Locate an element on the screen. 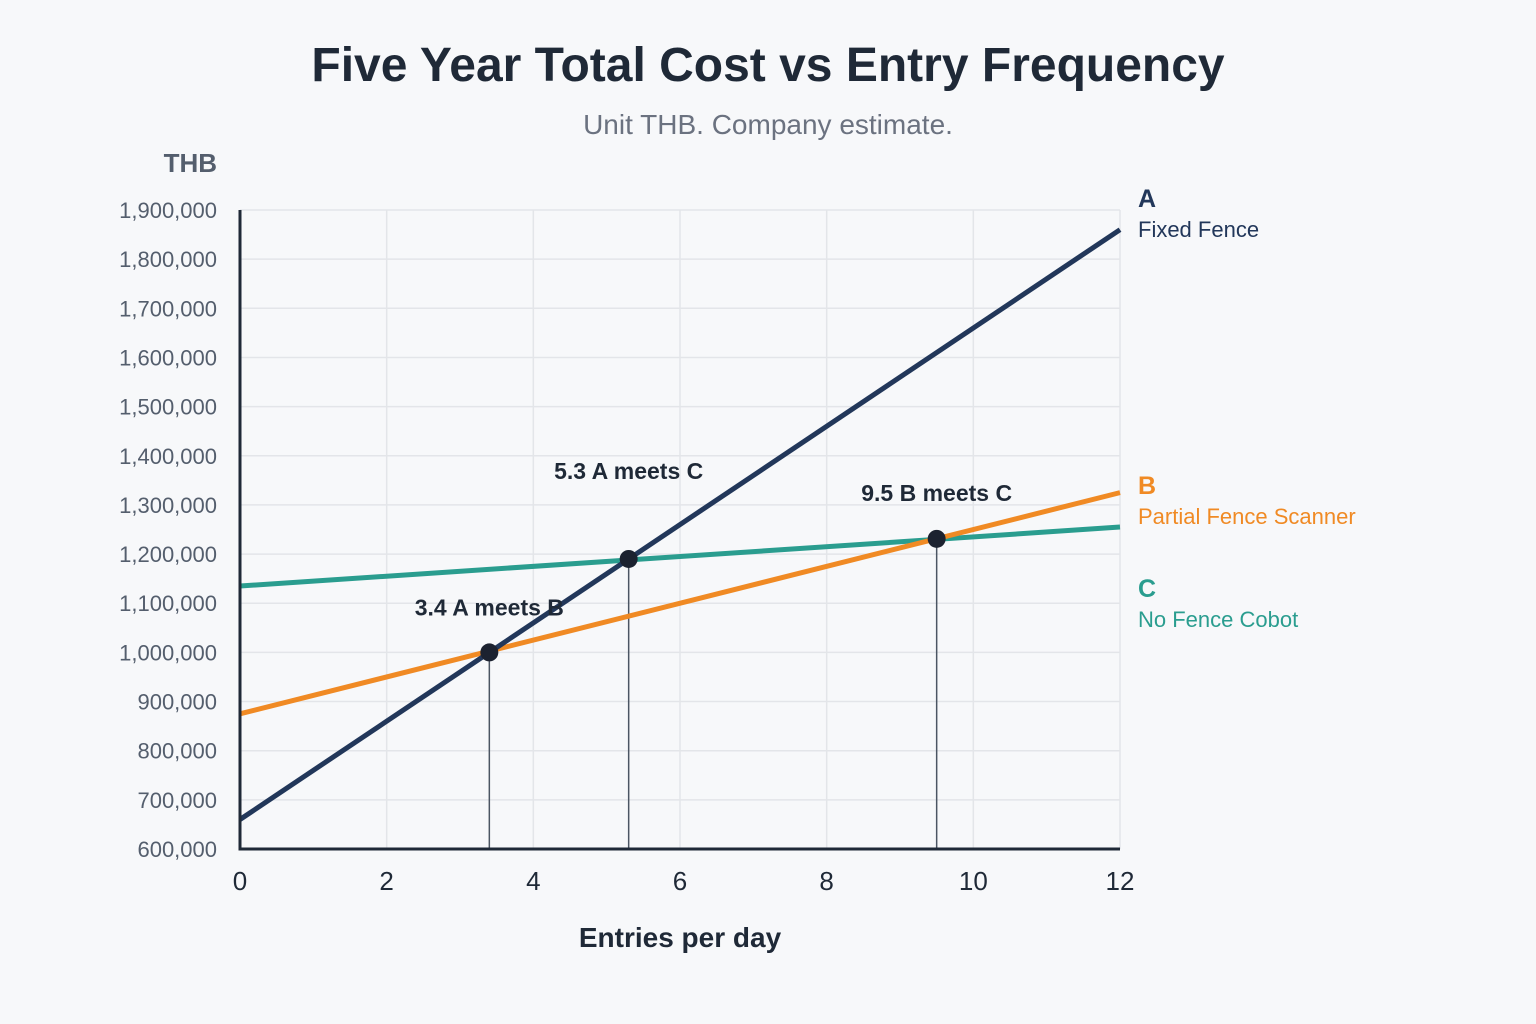 Image resolution: width=1536 pixels, height=1024 pixels. y-tick-label: 600,000 is located at coordinates (177, 849).